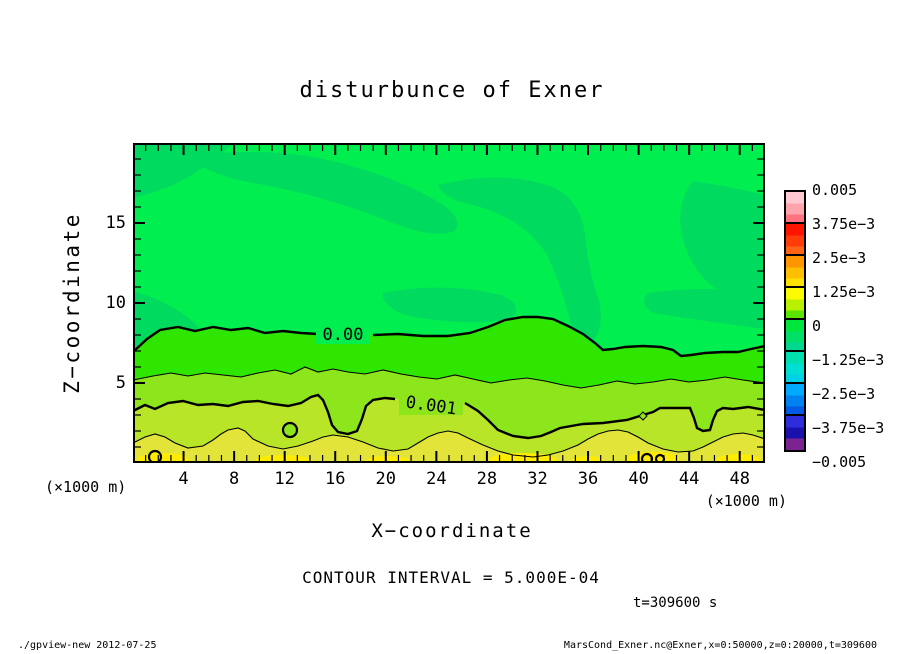 Image resolution: width=904 pixels, height=654 pixels. Describe the element at coordinates (835, 190) in the screenshot. I see `colorbar-label: 0.005` at that location.